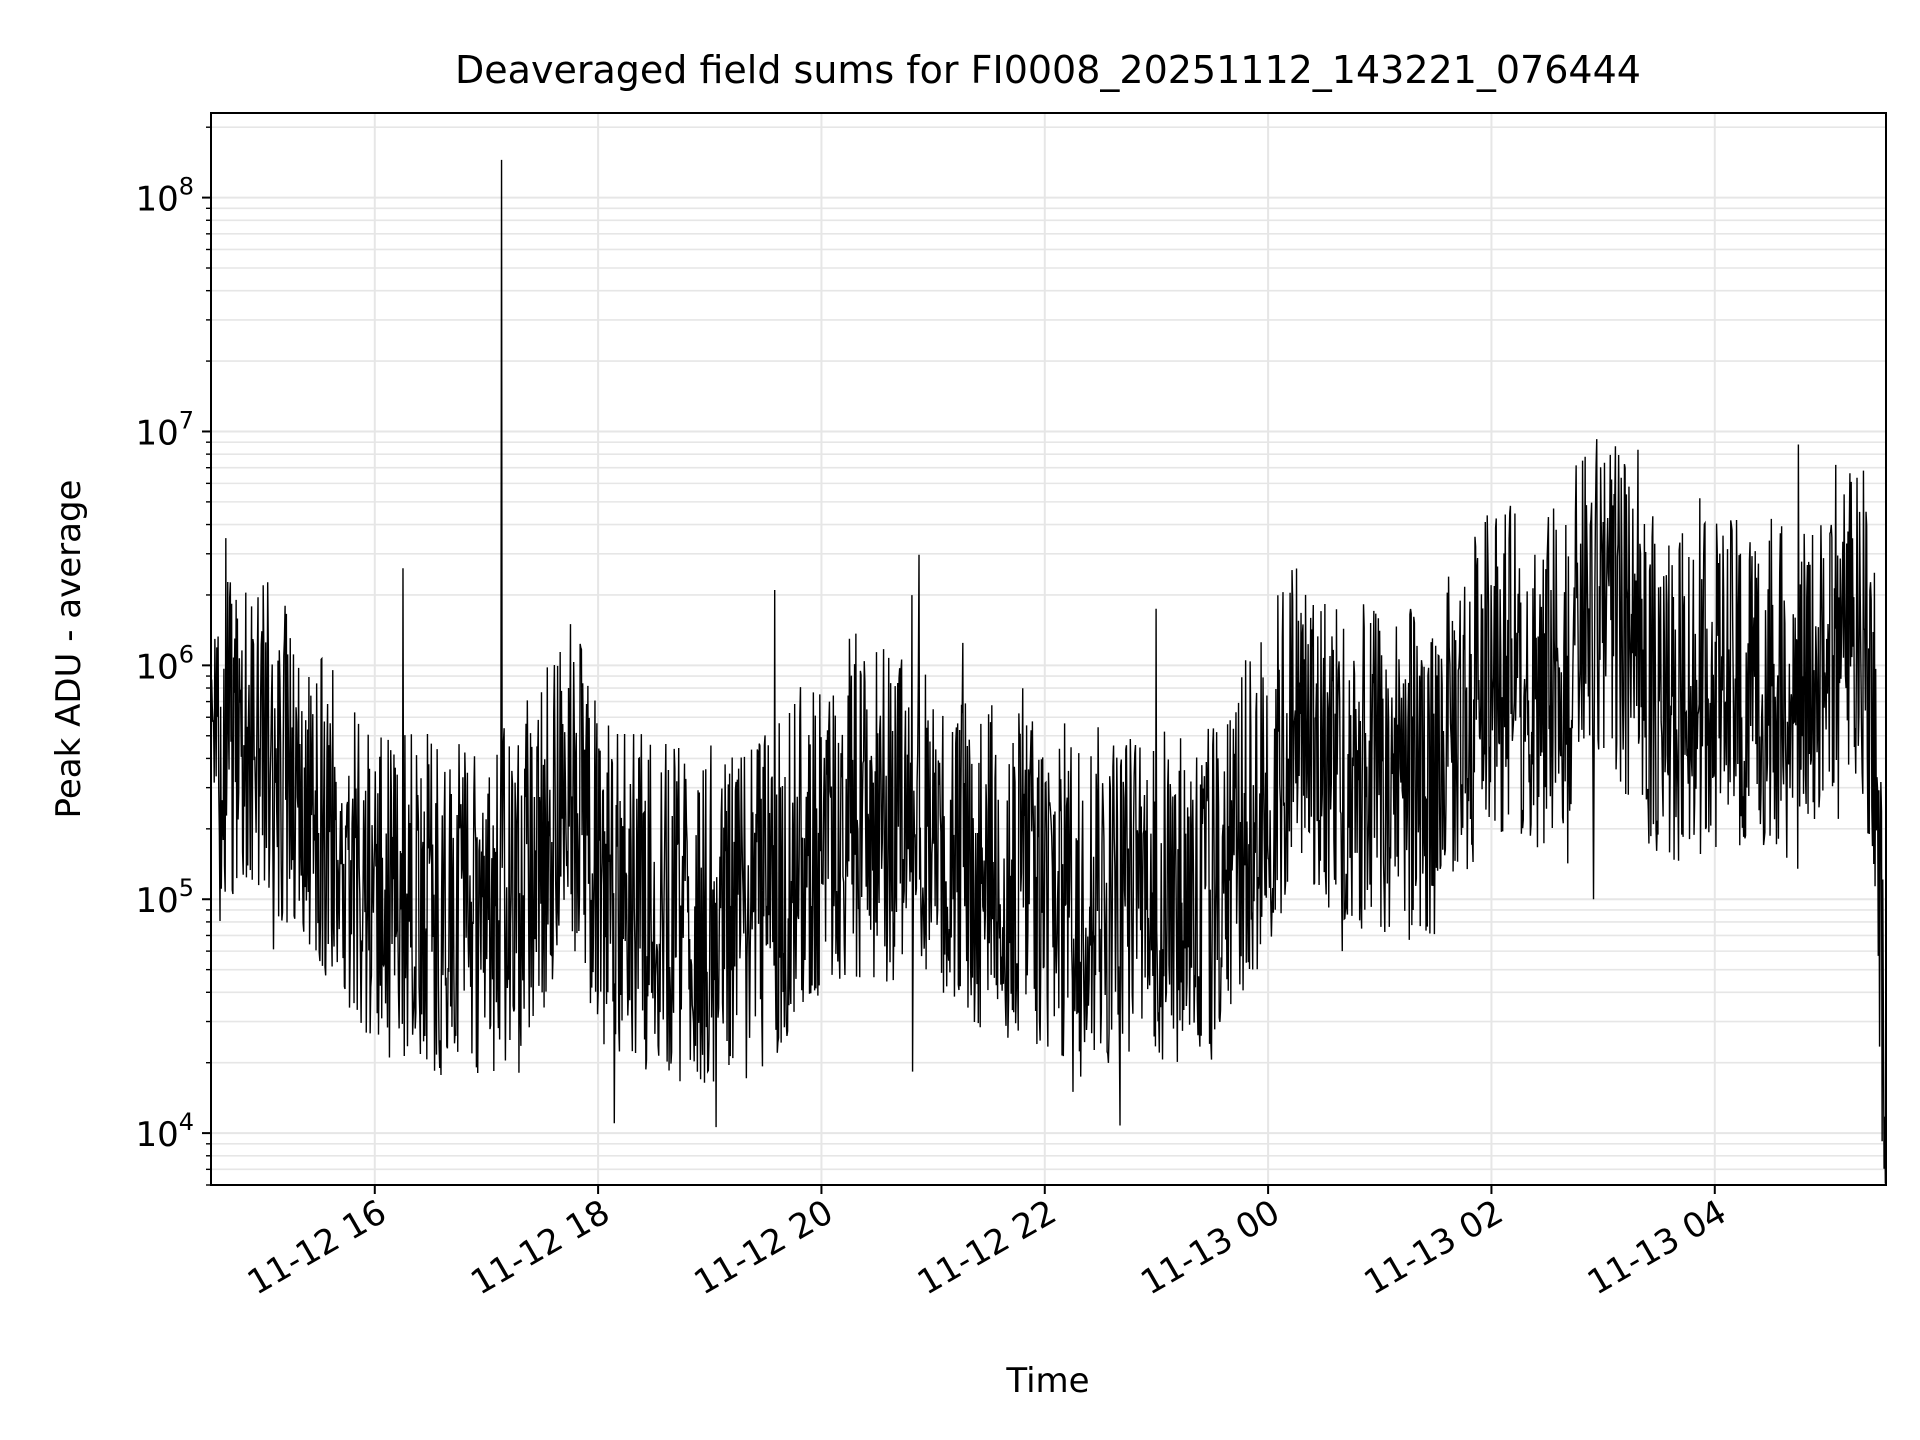  I want to click on y-tick-label: 10⁸, so click(164, 196).